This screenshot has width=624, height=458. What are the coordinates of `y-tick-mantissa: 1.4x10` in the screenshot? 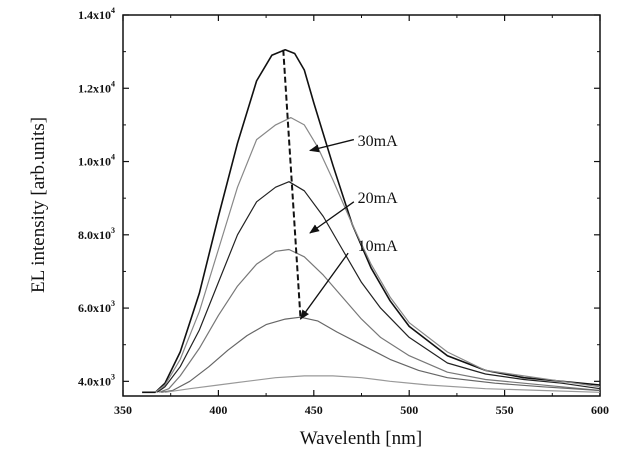 It's located at (94, 15).